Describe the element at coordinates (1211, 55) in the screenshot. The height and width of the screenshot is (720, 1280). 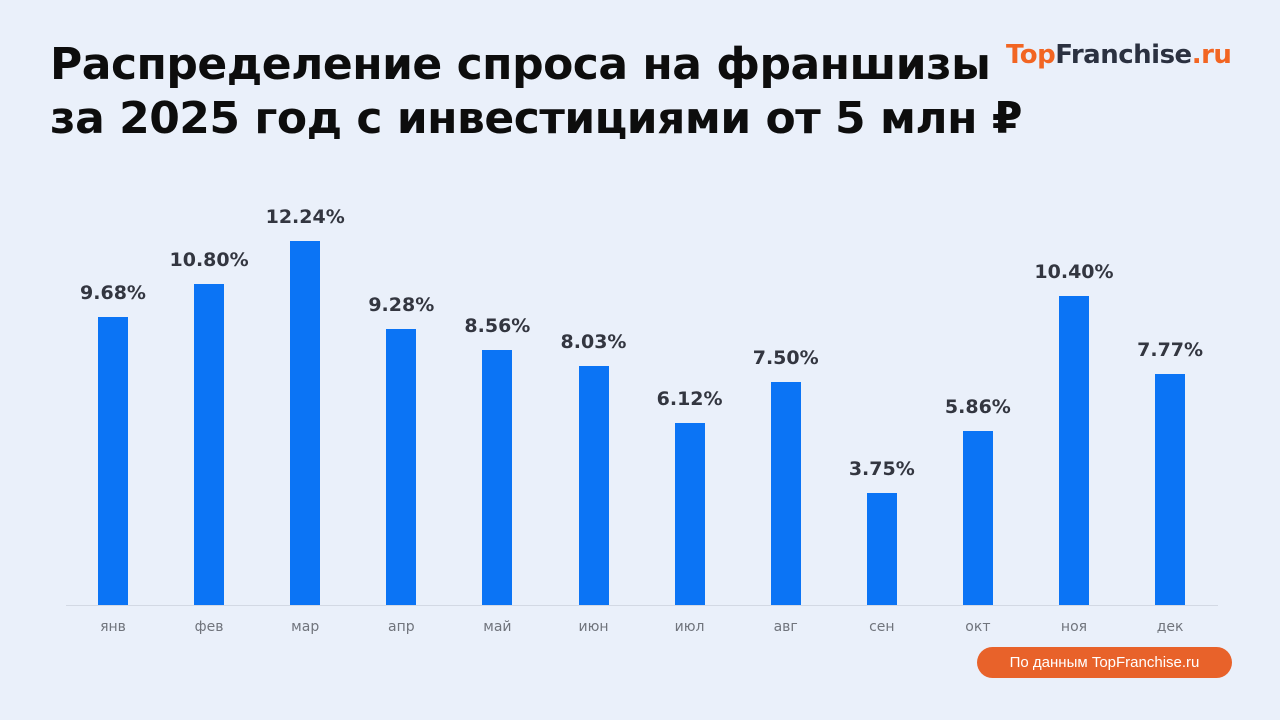
I see `logo-part-domain: .ru` at that location.